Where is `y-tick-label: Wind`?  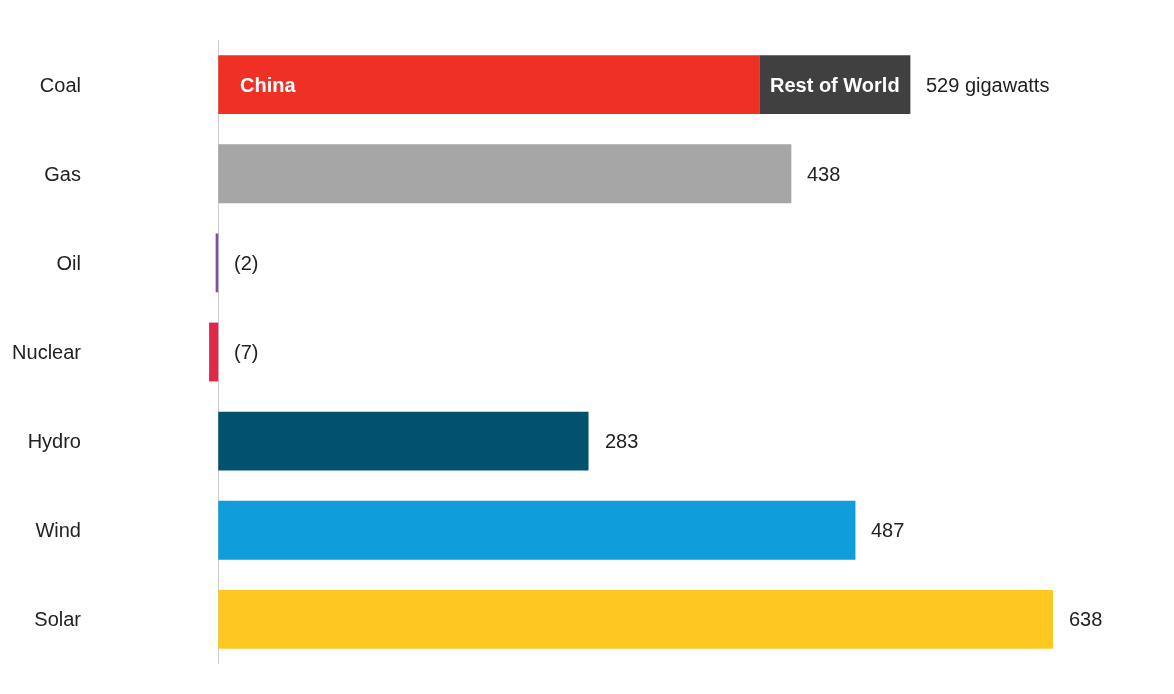
y-tick-label: Wind is located at coordinates (58, 530).